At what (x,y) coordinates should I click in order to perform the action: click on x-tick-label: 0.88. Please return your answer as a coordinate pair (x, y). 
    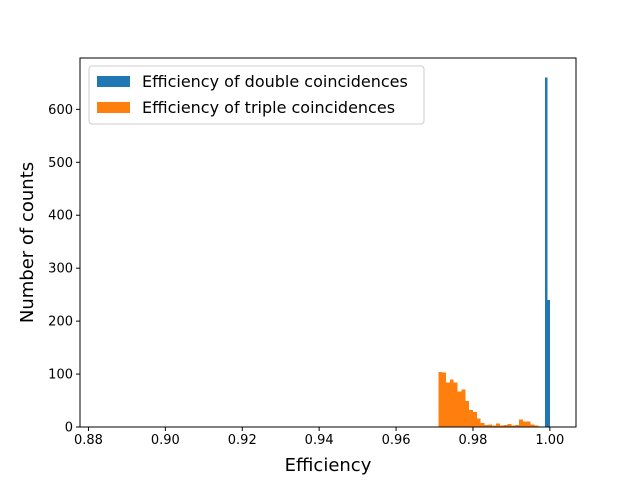
    Looking at the image, I should click on (88, 440).